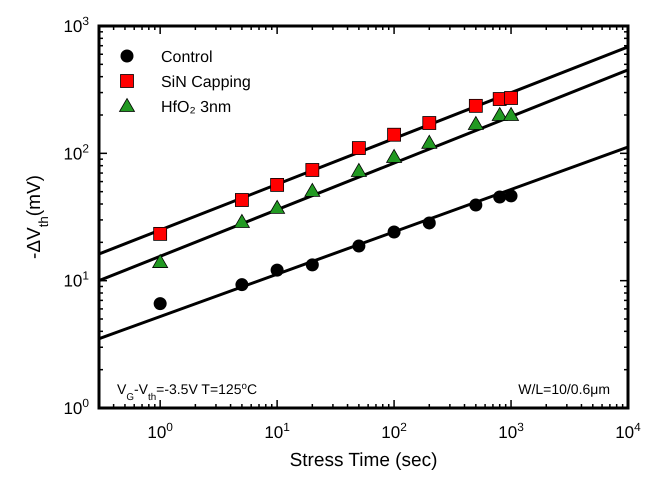  What do you see at coordinates (76, 279) in the screenshot?
I see `y-tick-label: 10$^{1}$` at bounding box center [76, 279].